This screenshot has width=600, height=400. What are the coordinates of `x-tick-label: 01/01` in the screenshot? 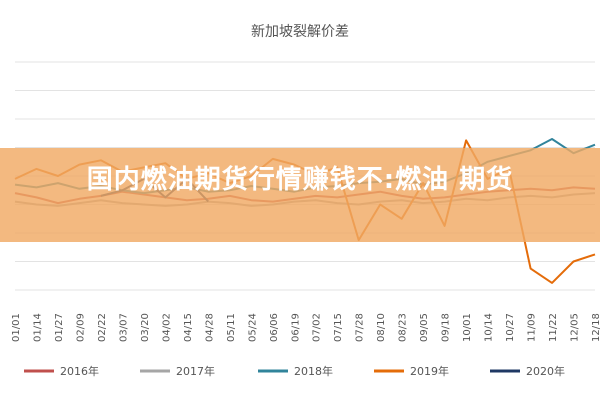 It's located at (16, 327).